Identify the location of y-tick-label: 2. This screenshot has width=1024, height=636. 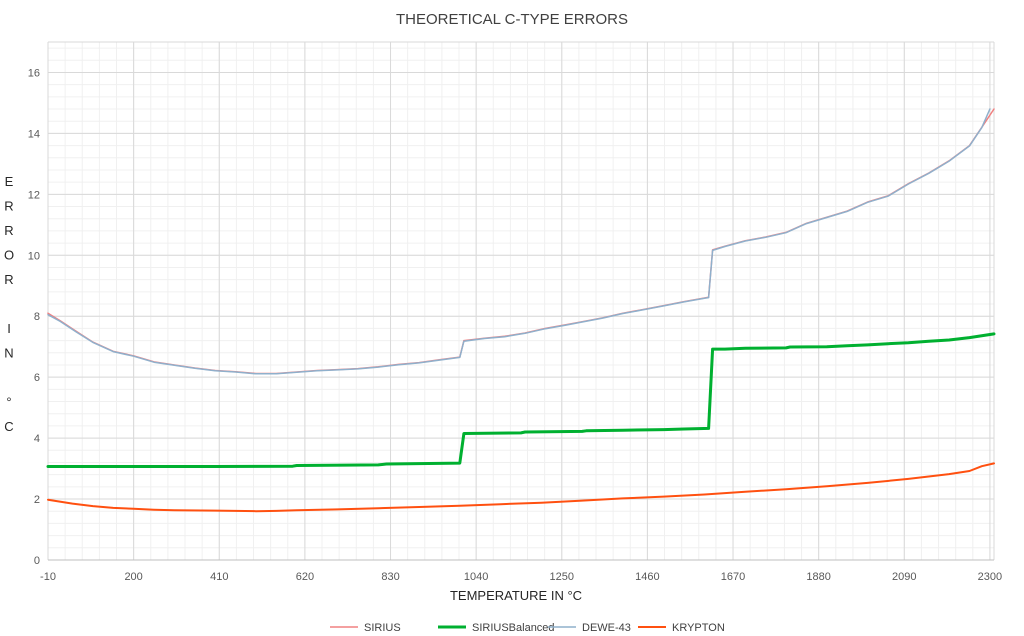
(37, 500).